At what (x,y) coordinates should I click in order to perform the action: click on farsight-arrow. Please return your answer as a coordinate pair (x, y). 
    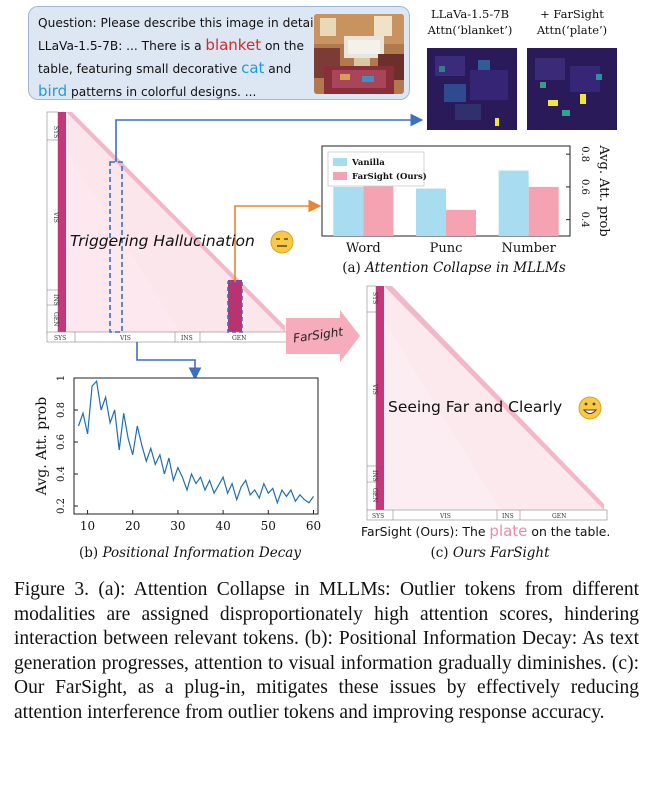
    Looking at the image, I should click on (323, 336).